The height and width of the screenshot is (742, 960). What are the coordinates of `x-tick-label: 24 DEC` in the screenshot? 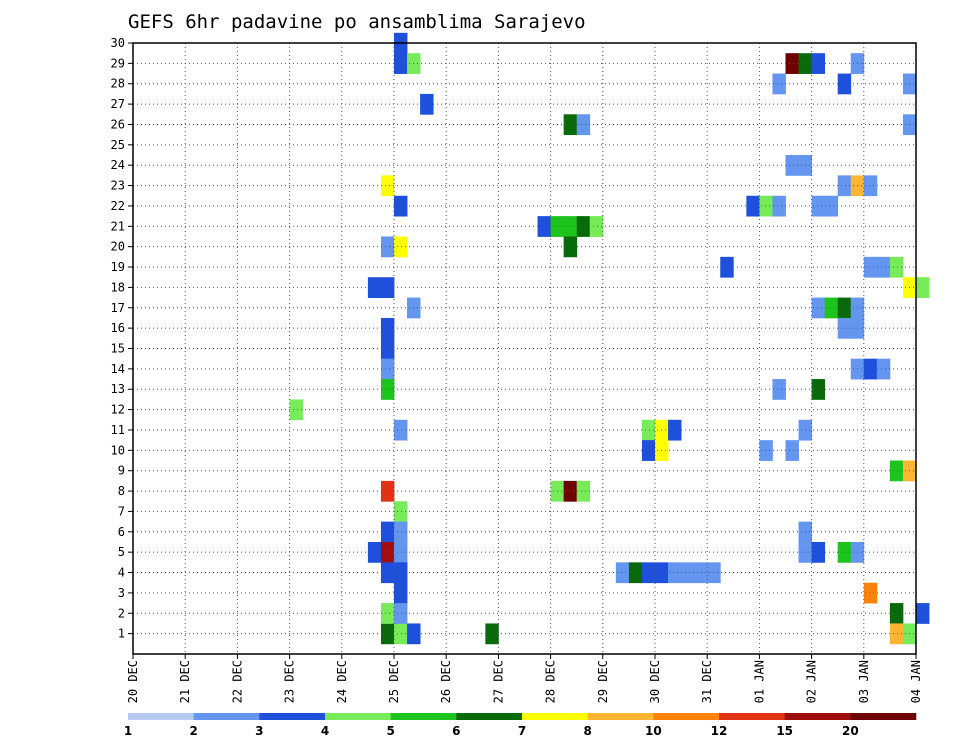 It's located at (342, 681).